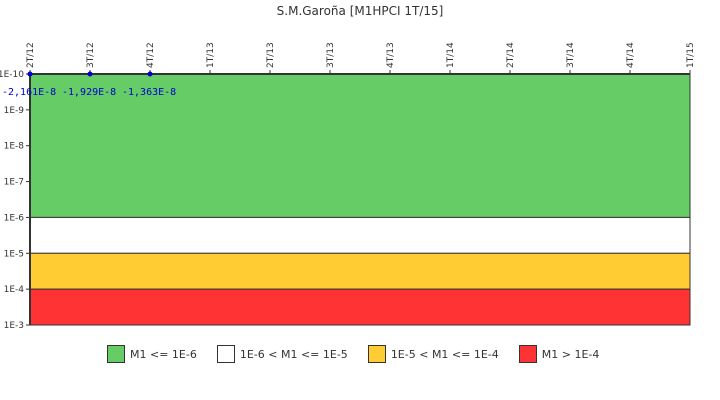  What do you see at coordinates (14, 290) in the screenshot?
I see `y-tick-label: 1E-4` at bounding box center [14, 290].